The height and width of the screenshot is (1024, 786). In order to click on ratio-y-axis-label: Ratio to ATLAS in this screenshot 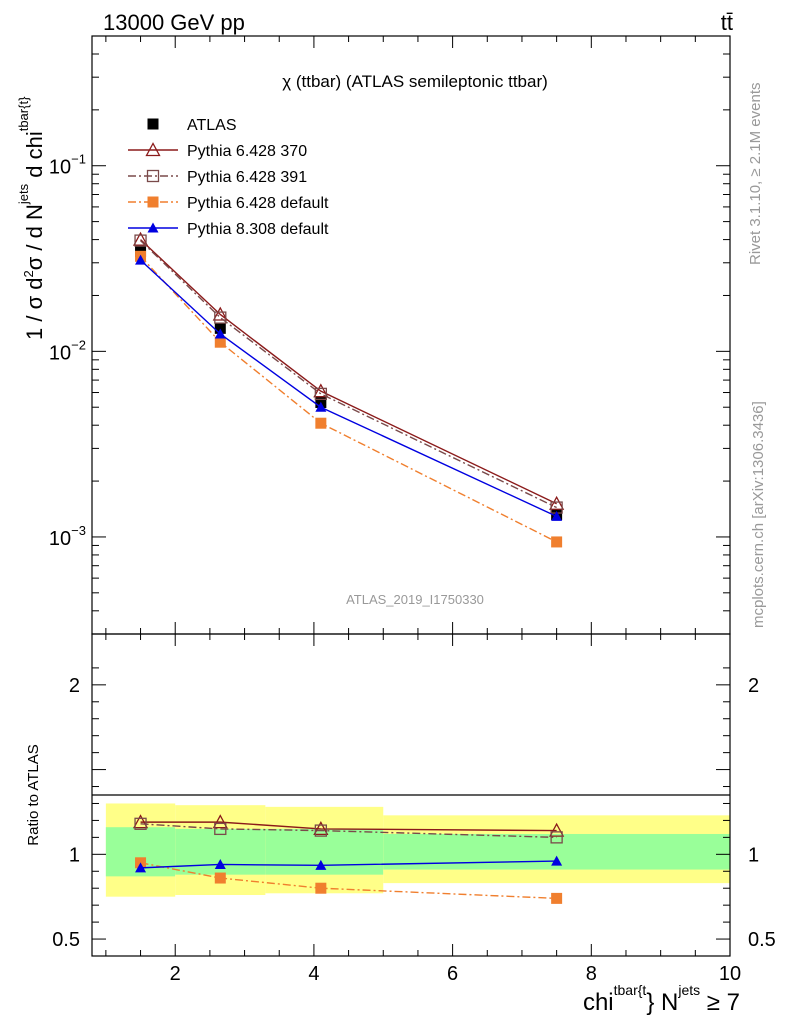, I will do `click(33, 794)`.